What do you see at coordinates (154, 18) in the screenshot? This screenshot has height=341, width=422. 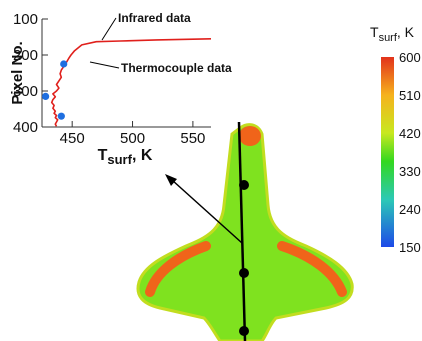 I see `infrared-annotation: Infrared data` at bounding box center [154, 18].